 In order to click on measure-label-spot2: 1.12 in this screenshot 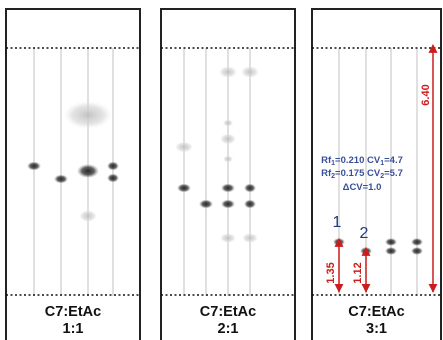, I will do `click(358, 272)`.